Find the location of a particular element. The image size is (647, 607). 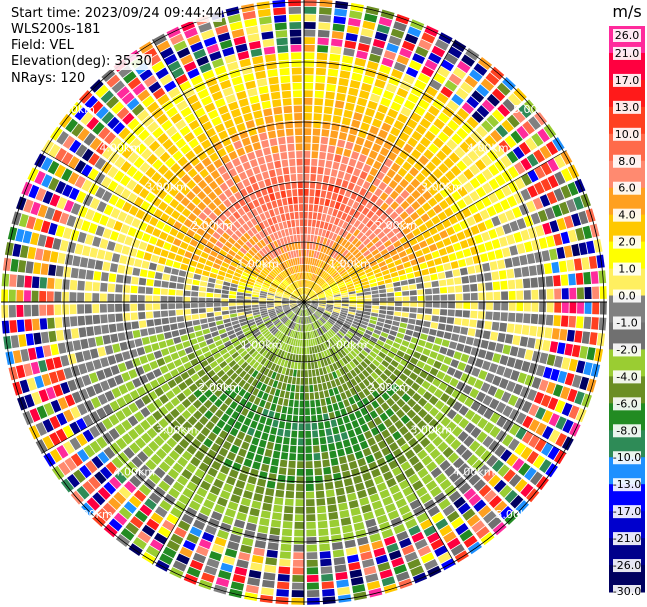

colorbar-tick-label: -4.0 is located at coordinates (626, 376).